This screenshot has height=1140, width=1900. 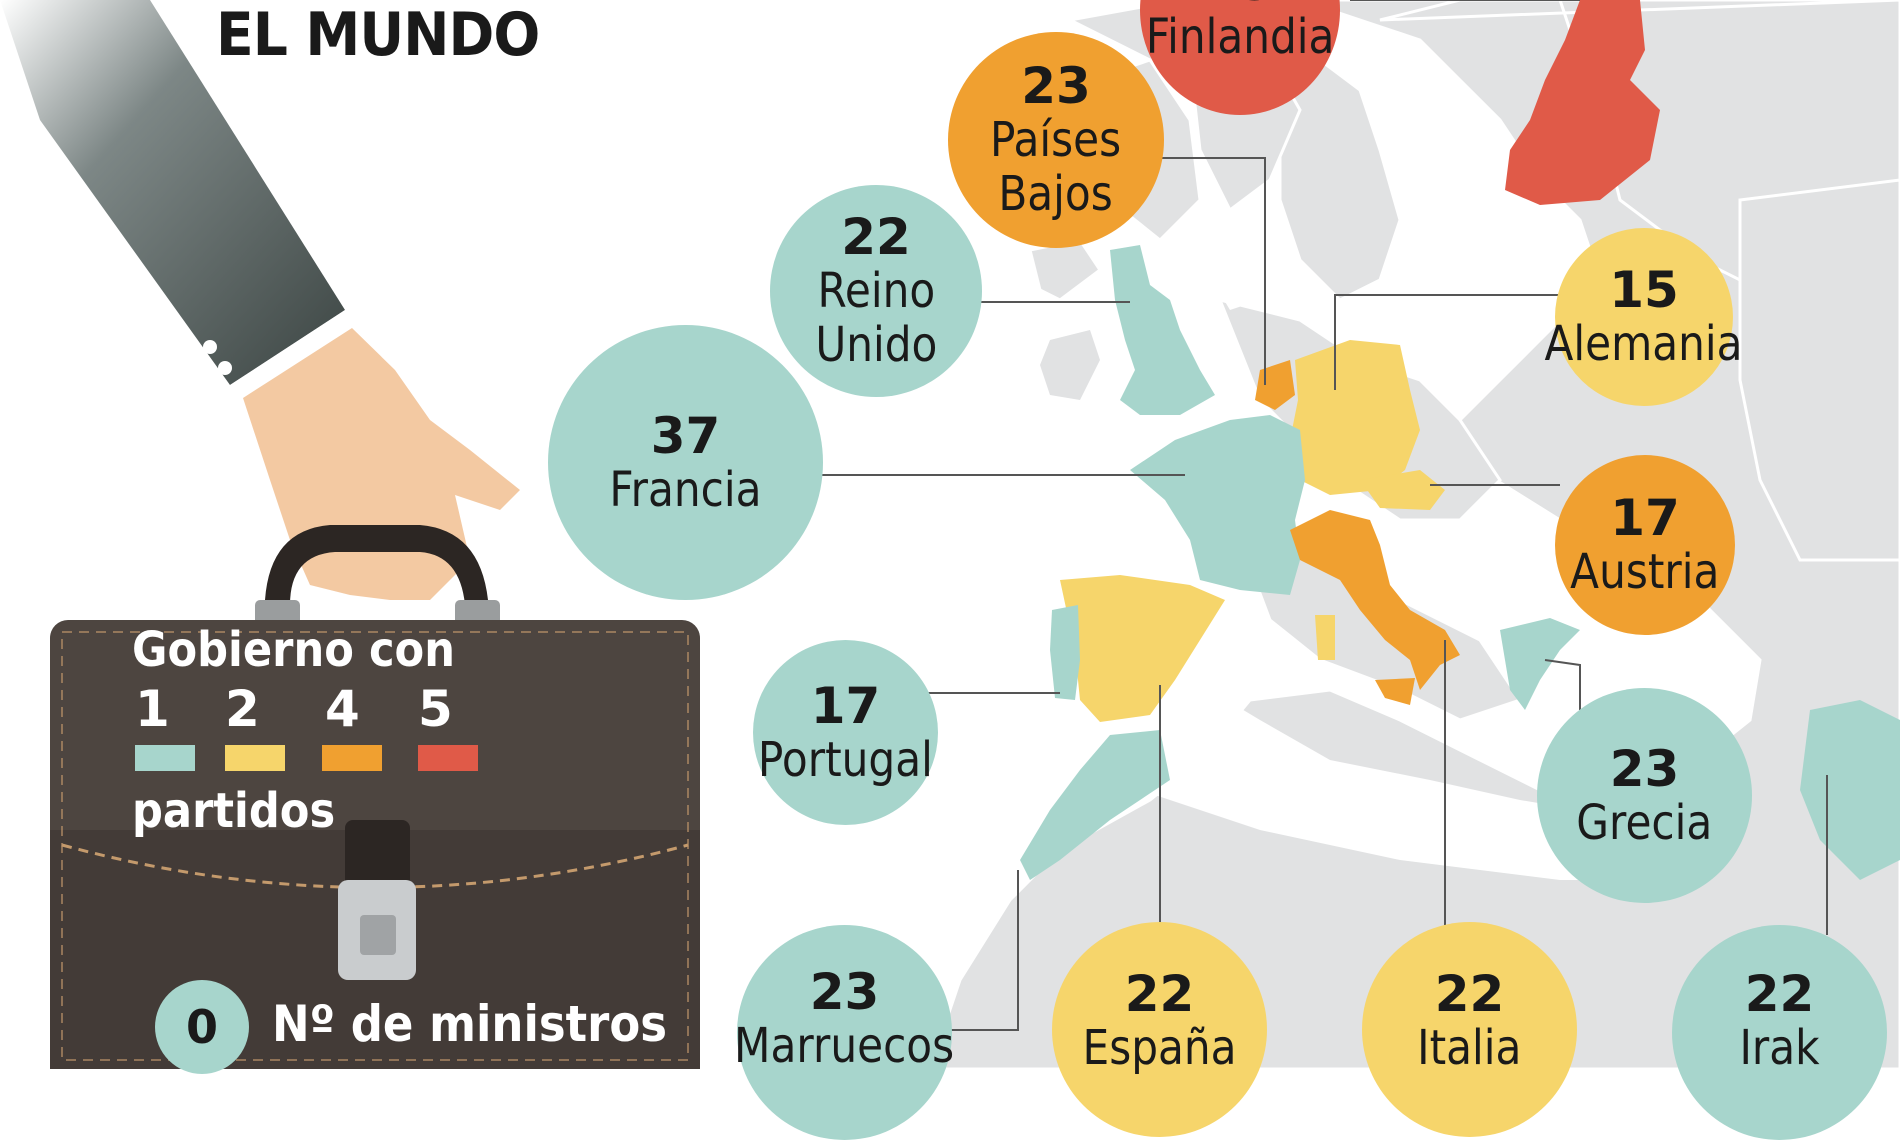 I want to click on bubble-netherlands: 23 Países Bajos, so click(x=1056, y=140).